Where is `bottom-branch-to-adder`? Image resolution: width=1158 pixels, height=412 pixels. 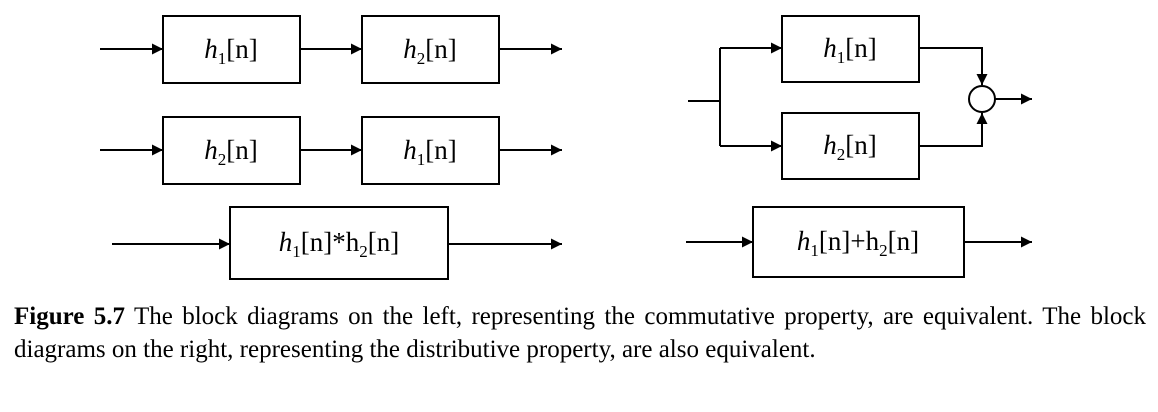 bottom-branch-to-adder is located at coordinates (953, 130).